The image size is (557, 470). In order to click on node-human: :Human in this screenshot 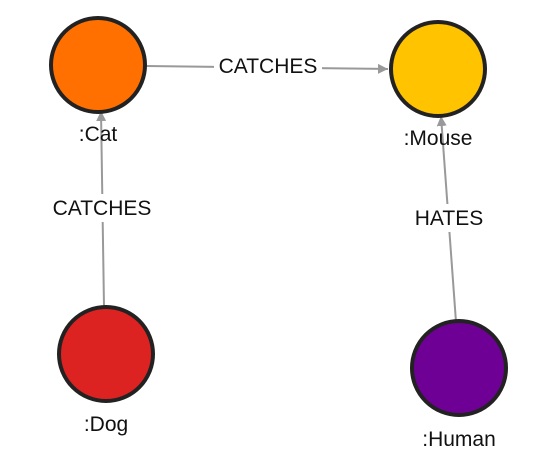, I will do `click(459, 385)`.